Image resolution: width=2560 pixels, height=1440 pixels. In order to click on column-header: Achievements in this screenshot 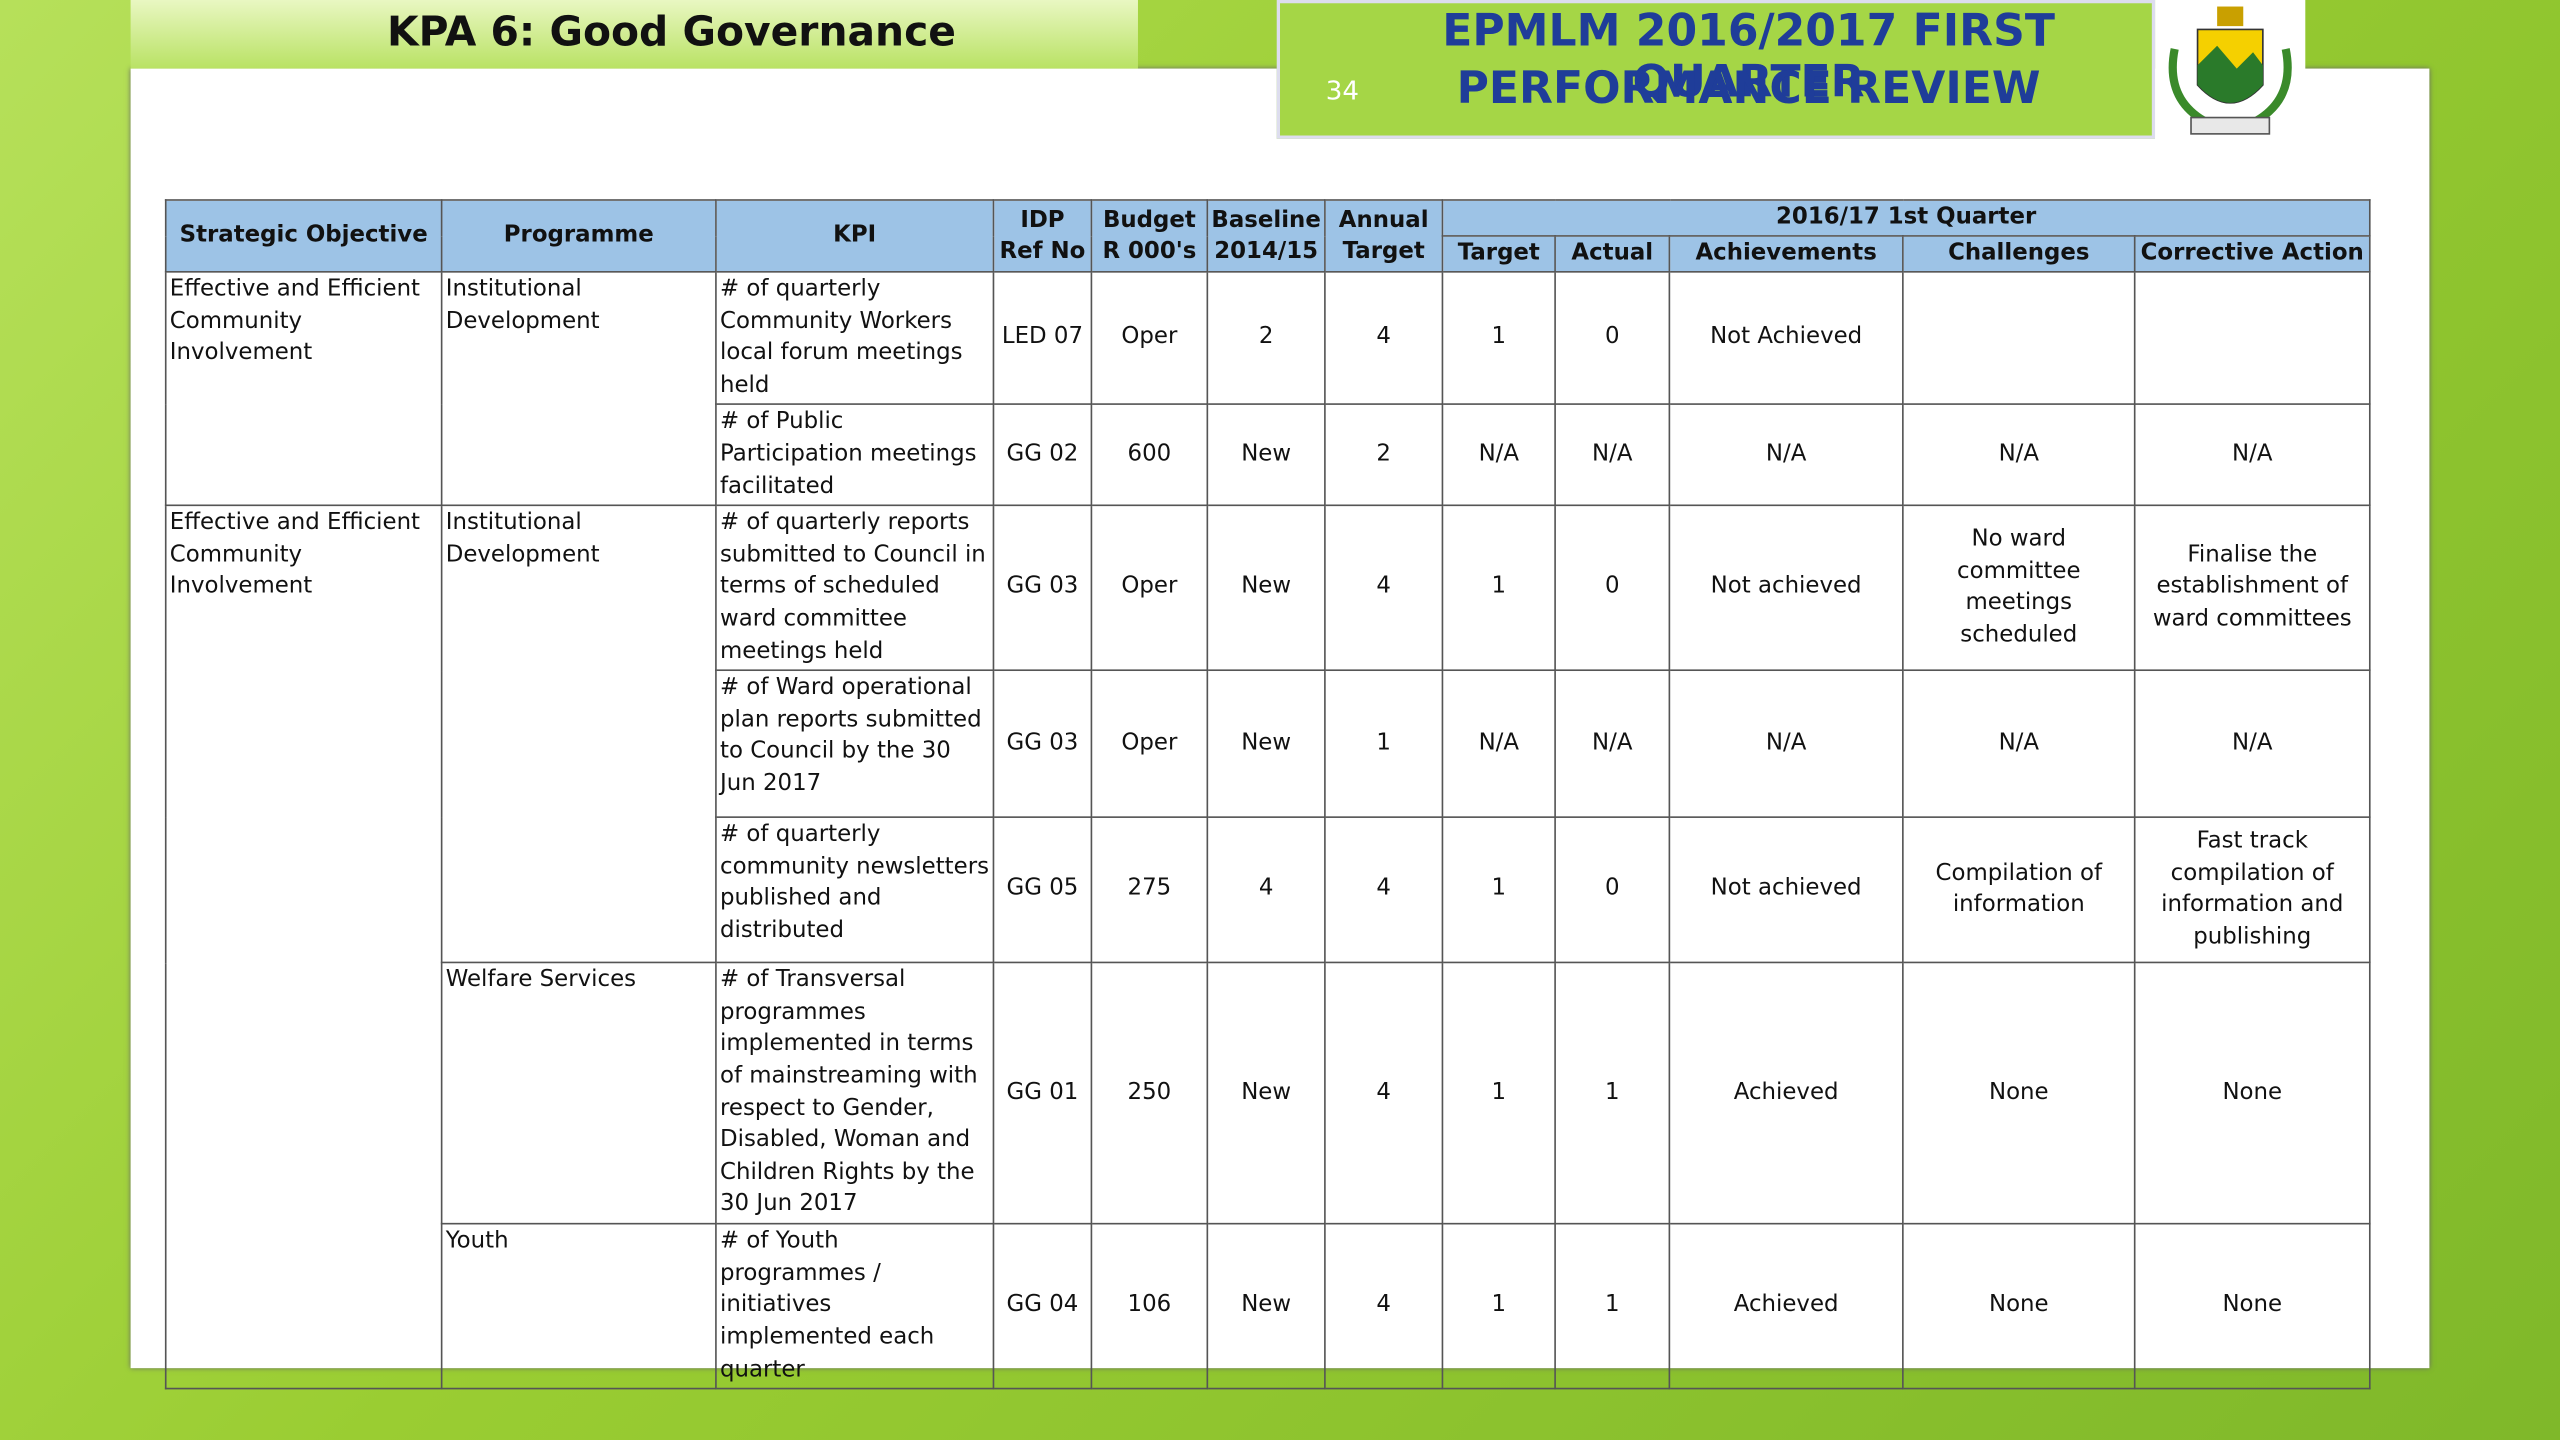, I will do `click(1786, 254)`.